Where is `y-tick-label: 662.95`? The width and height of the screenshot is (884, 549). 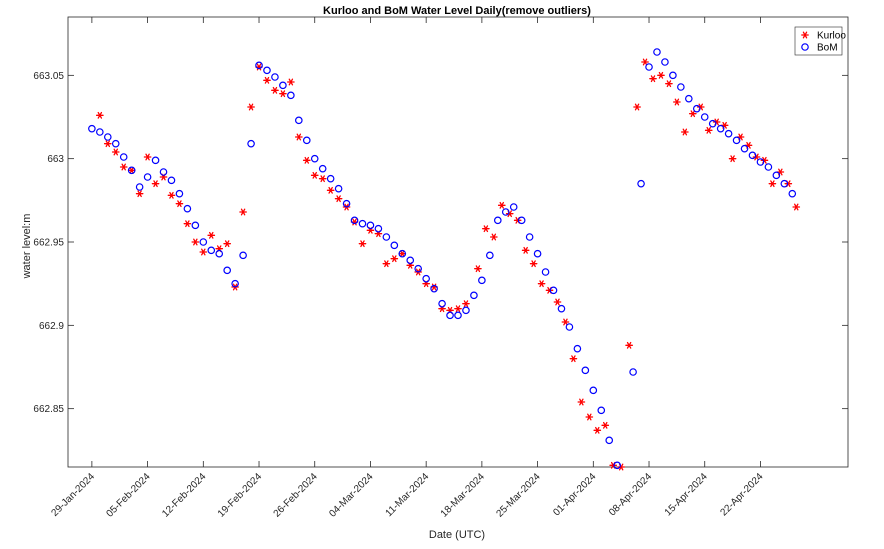
y-tick-label: 662.95 is located at coordinates (48, 243).